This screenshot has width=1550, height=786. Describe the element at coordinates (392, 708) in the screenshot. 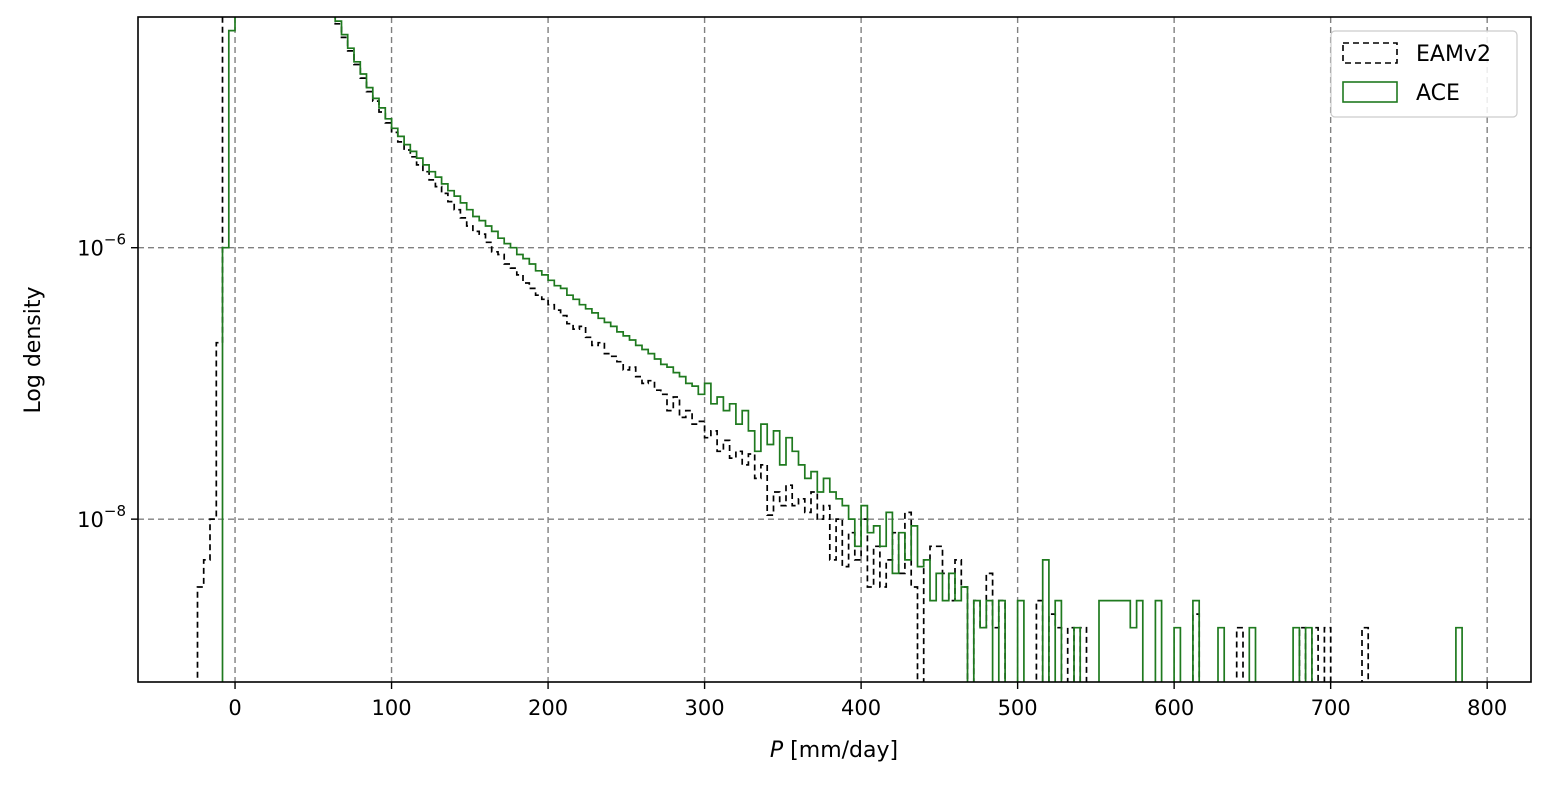

I see `x-tick-label: 100` at that location.